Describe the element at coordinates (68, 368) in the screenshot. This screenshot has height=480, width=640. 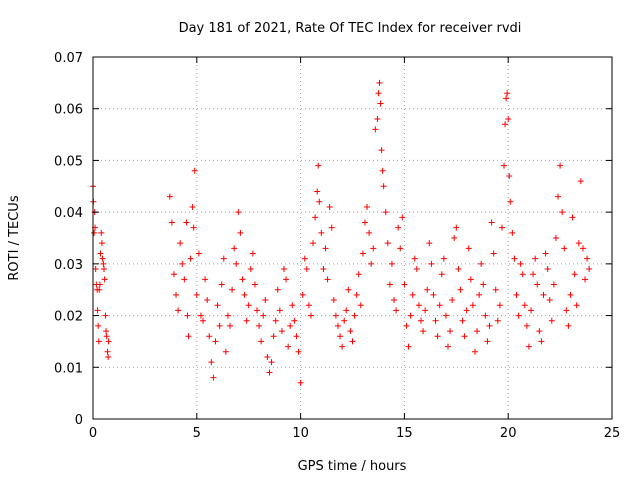
I see `y-tick-label: 0.01` at that location.